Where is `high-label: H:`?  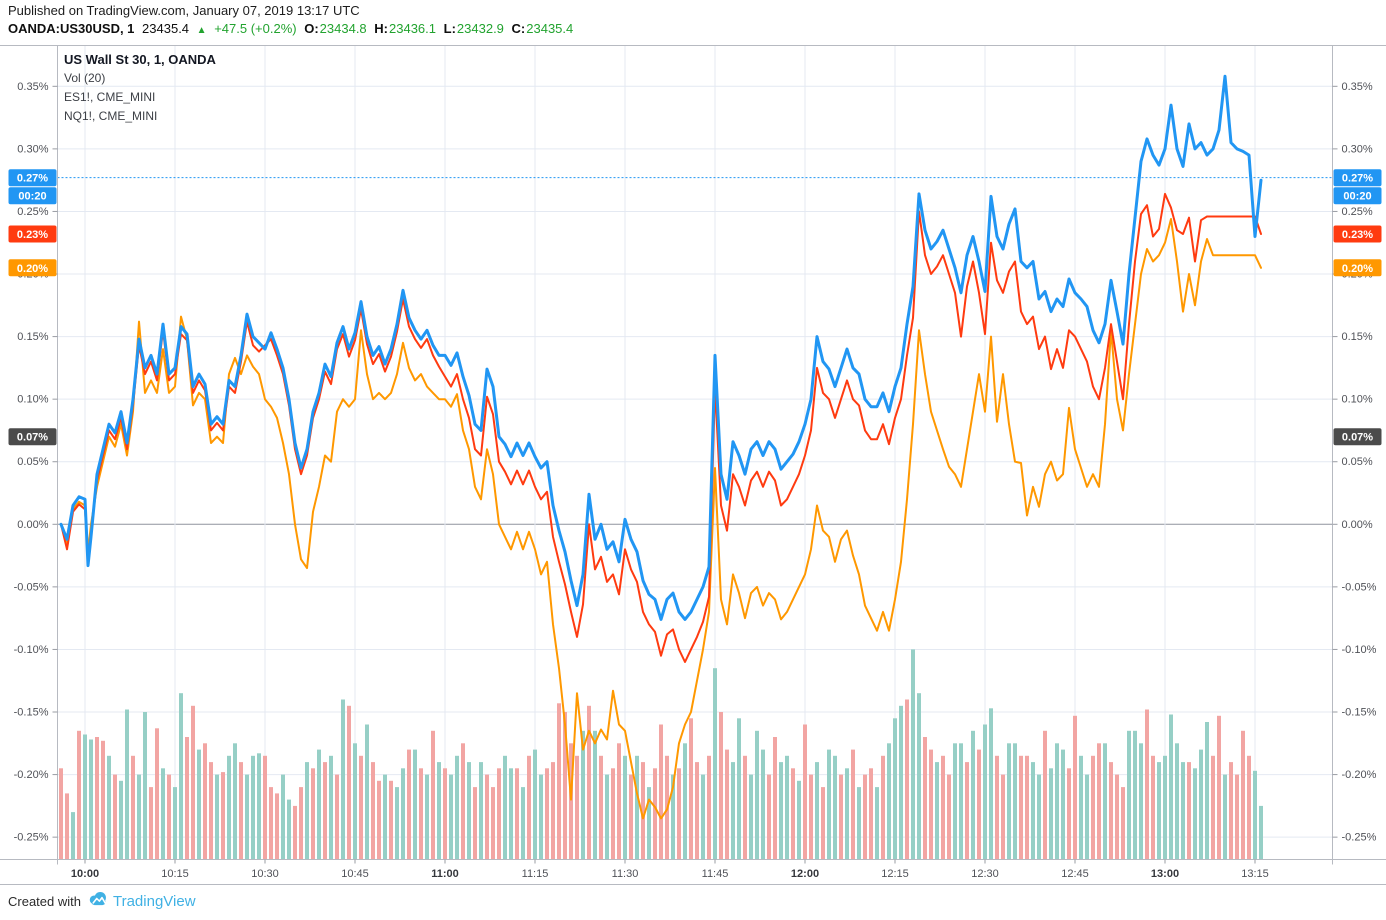 high-label: H: is located at coordinates (381, 28).